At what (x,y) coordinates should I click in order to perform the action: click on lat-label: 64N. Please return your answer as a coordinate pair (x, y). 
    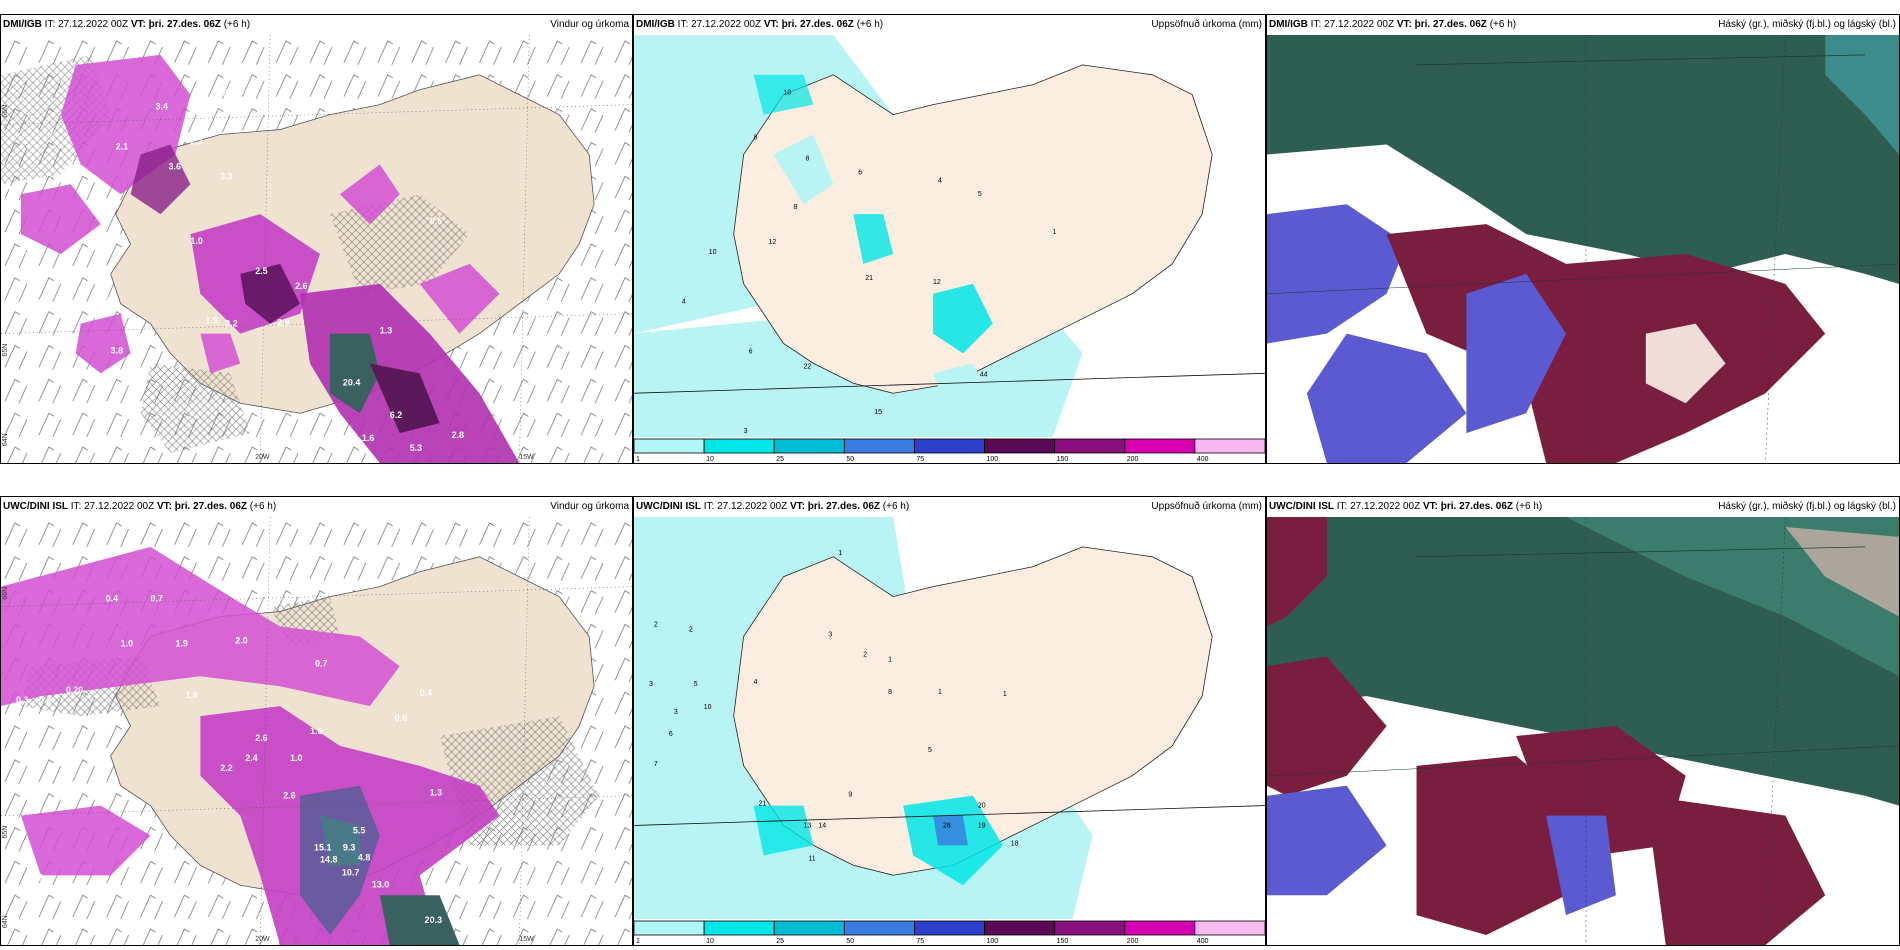
    Looking at the image, I should click on (5, 921).